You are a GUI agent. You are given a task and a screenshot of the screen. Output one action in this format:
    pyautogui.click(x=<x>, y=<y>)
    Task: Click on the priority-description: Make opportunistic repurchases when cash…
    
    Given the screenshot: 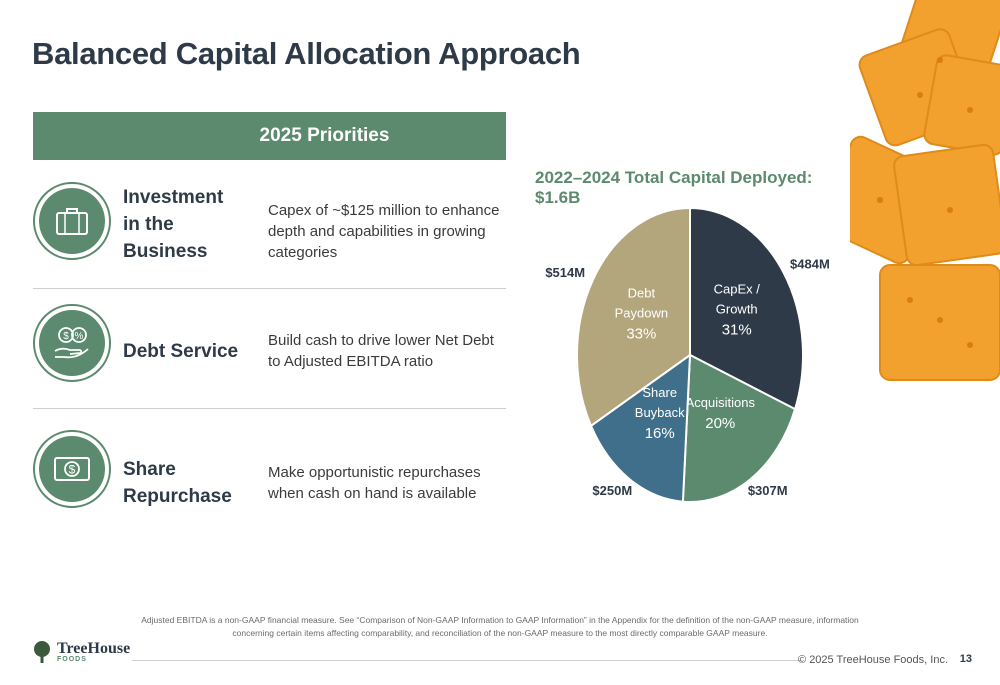 What is the action you would take?
    pyautogui.click(x=374, y=483)
    